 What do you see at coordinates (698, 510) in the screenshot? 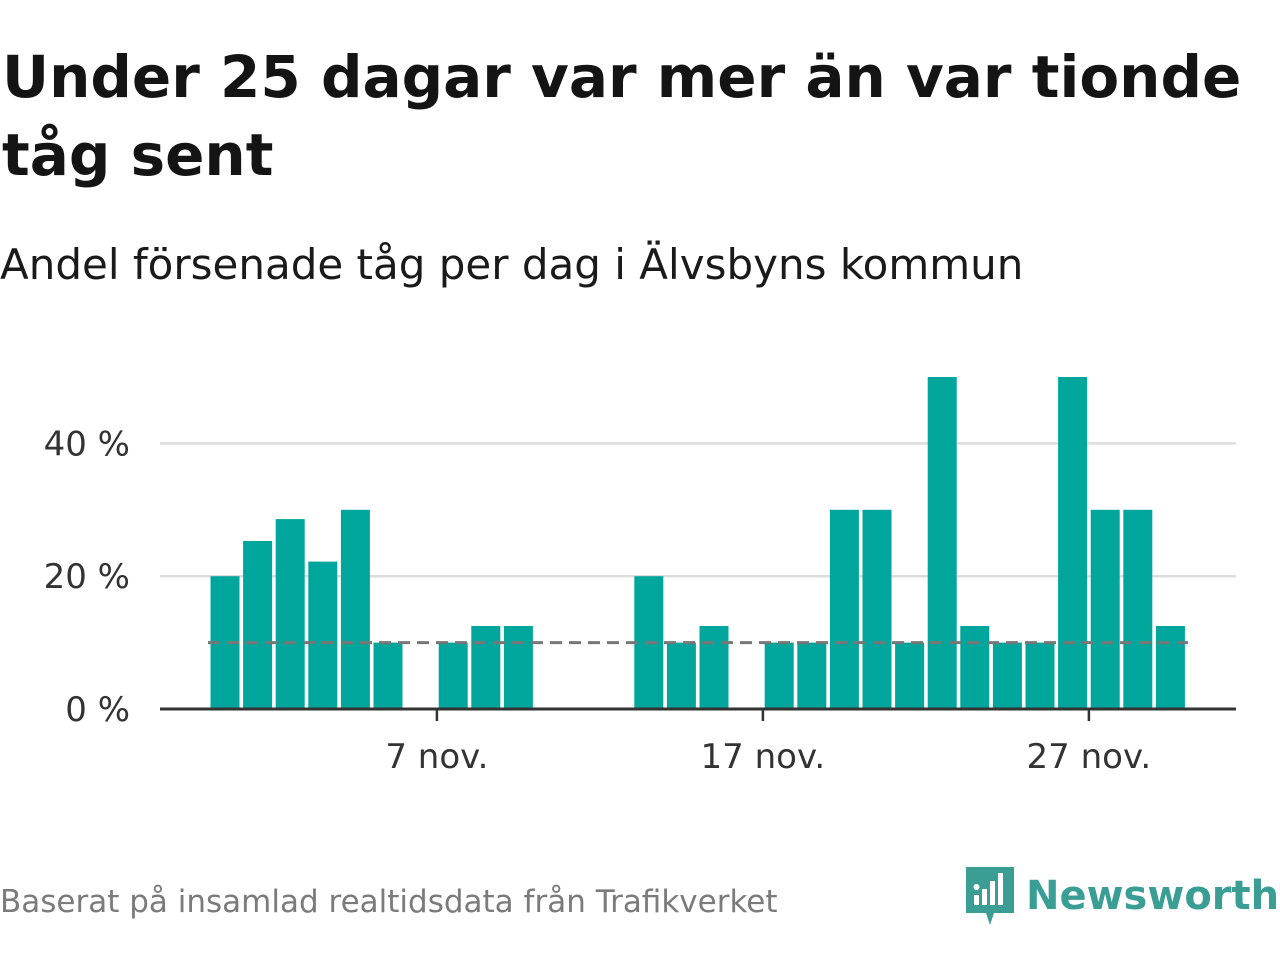
I see `gridlines` at bounding box center [698, 510].